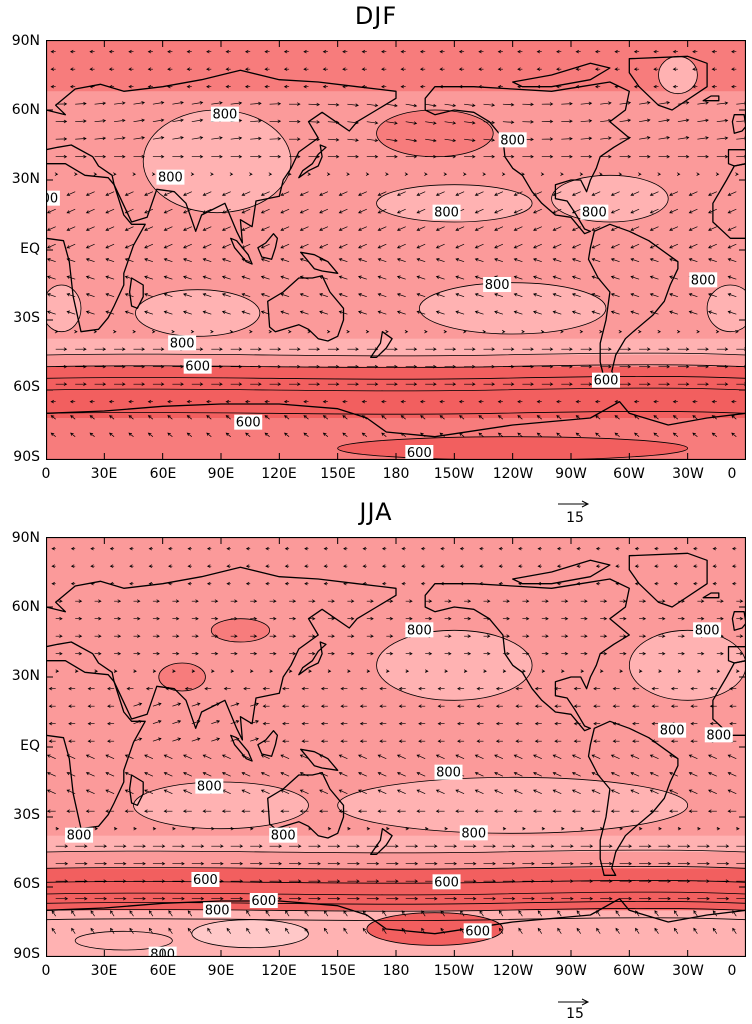 This screenshot has height=1024, width=752. I want to click on europe-west-edge, so click(736, 655).